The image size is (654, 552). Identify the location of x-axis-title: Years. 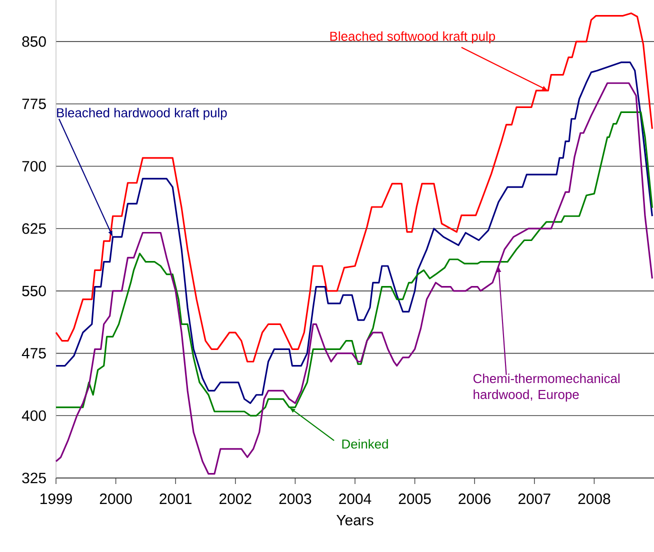
(355, 520).